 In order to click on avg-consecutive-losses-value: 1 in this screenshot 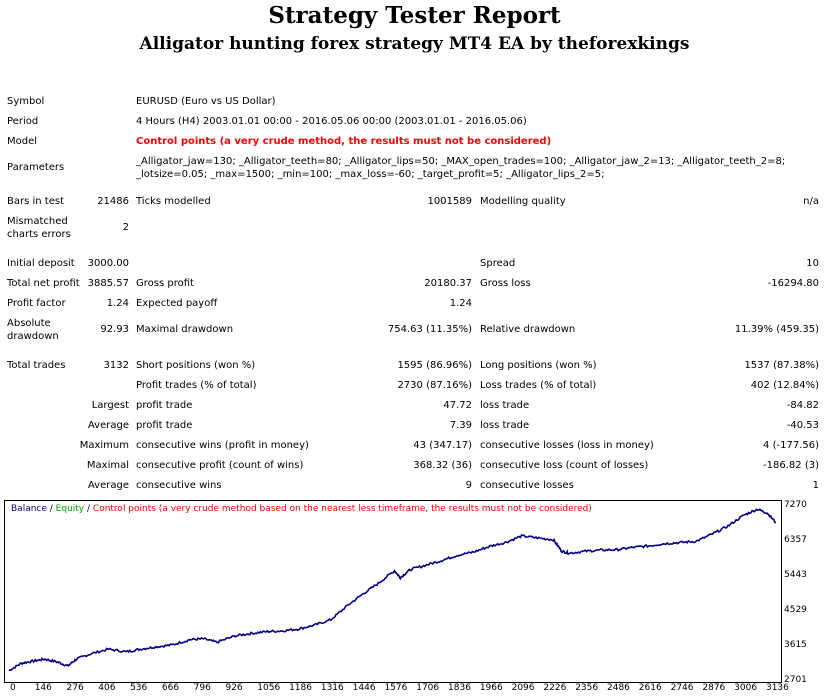, I will do `click(815, 485)`.